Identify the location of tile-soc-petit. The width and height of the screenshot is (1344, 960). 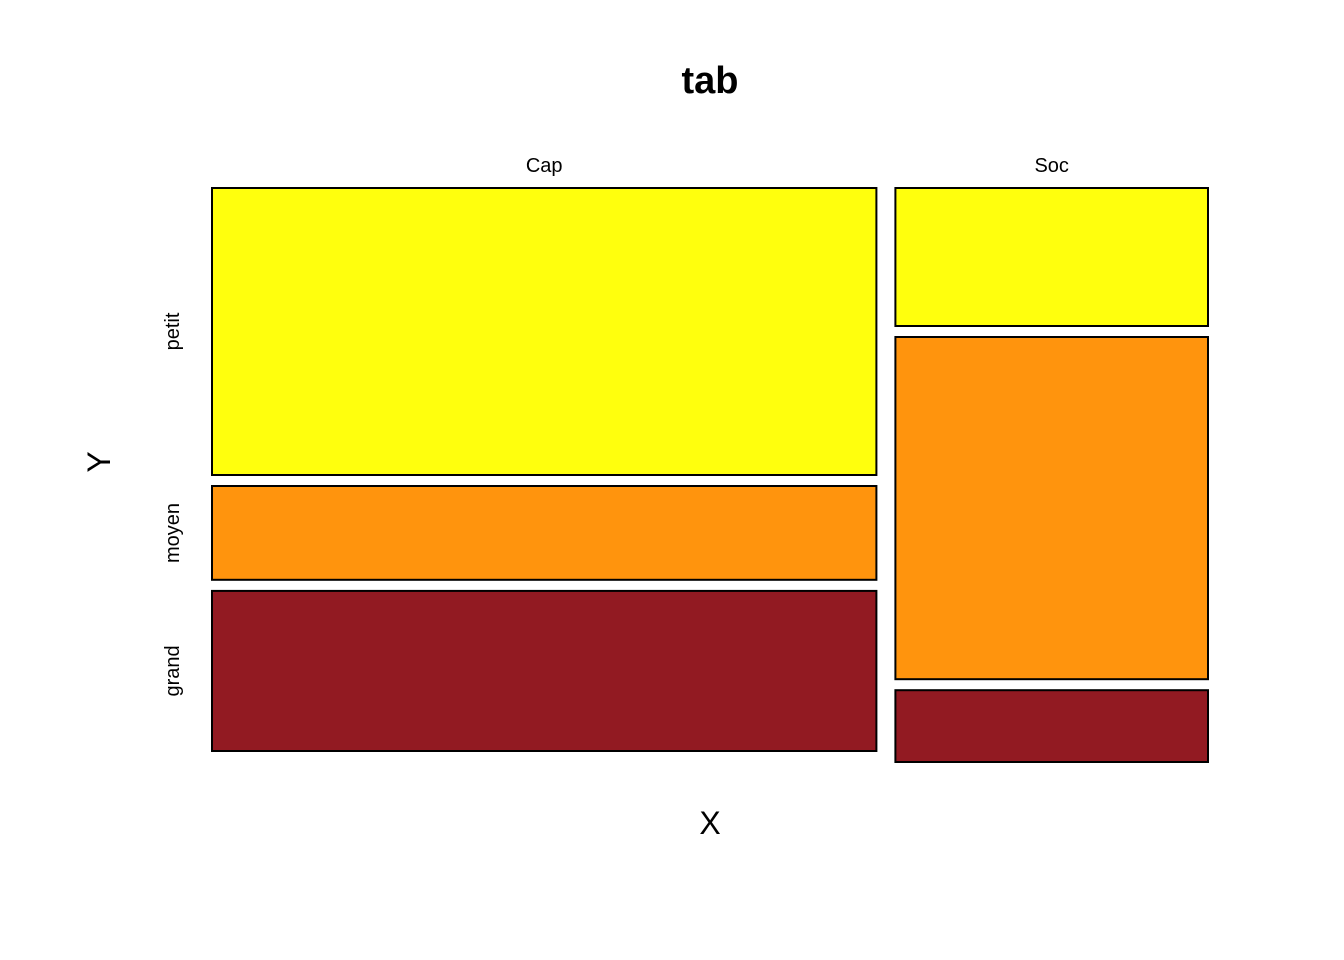
(1052, 257).